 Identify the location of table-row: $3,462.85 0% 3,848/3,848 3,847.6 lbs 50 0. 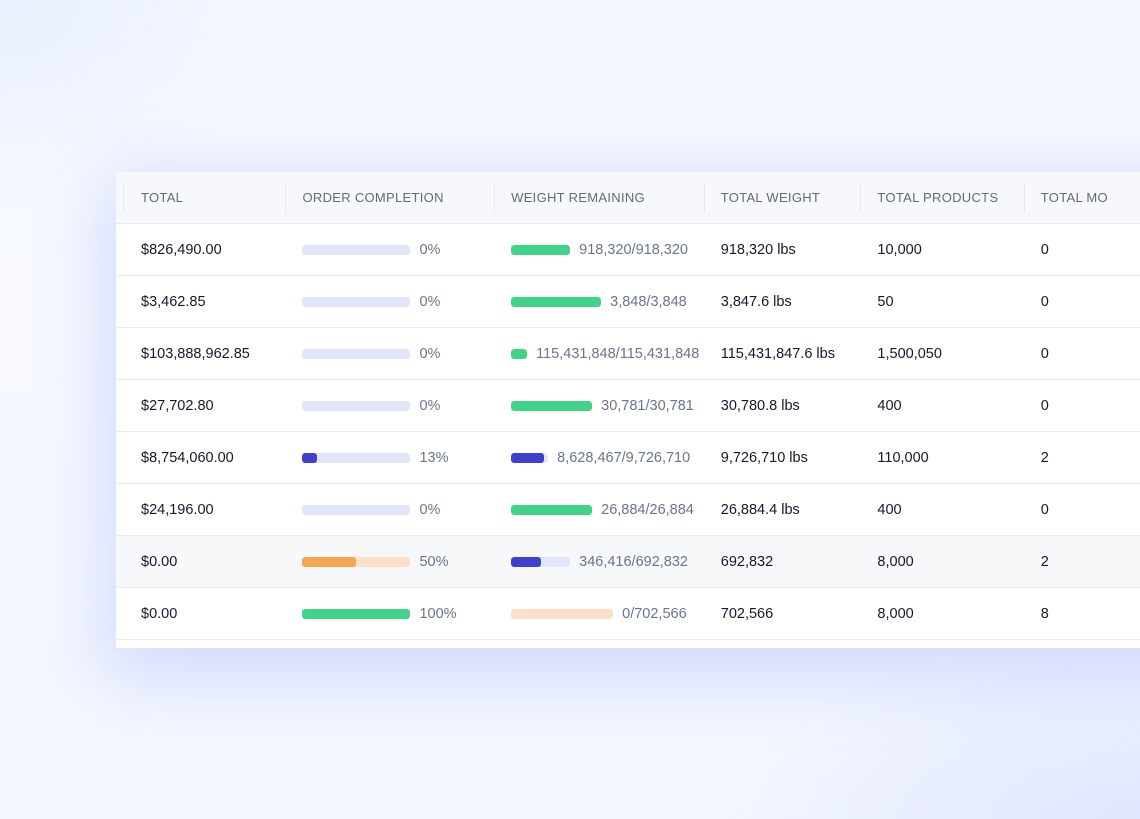
(628, 302).